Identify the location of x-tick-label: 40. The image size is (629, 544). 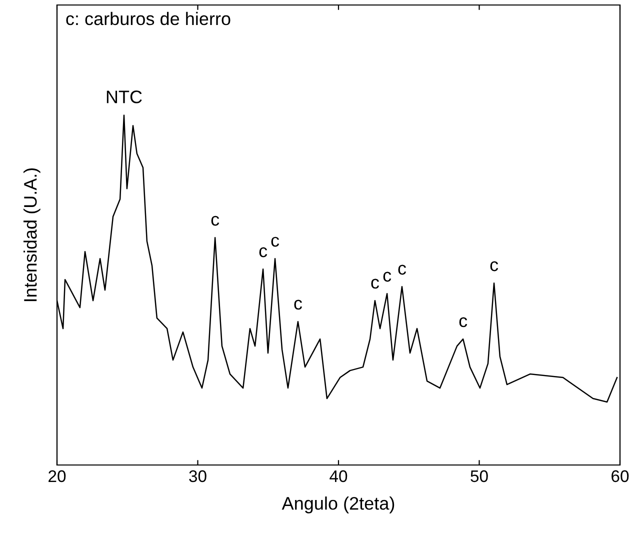
(339, 476).